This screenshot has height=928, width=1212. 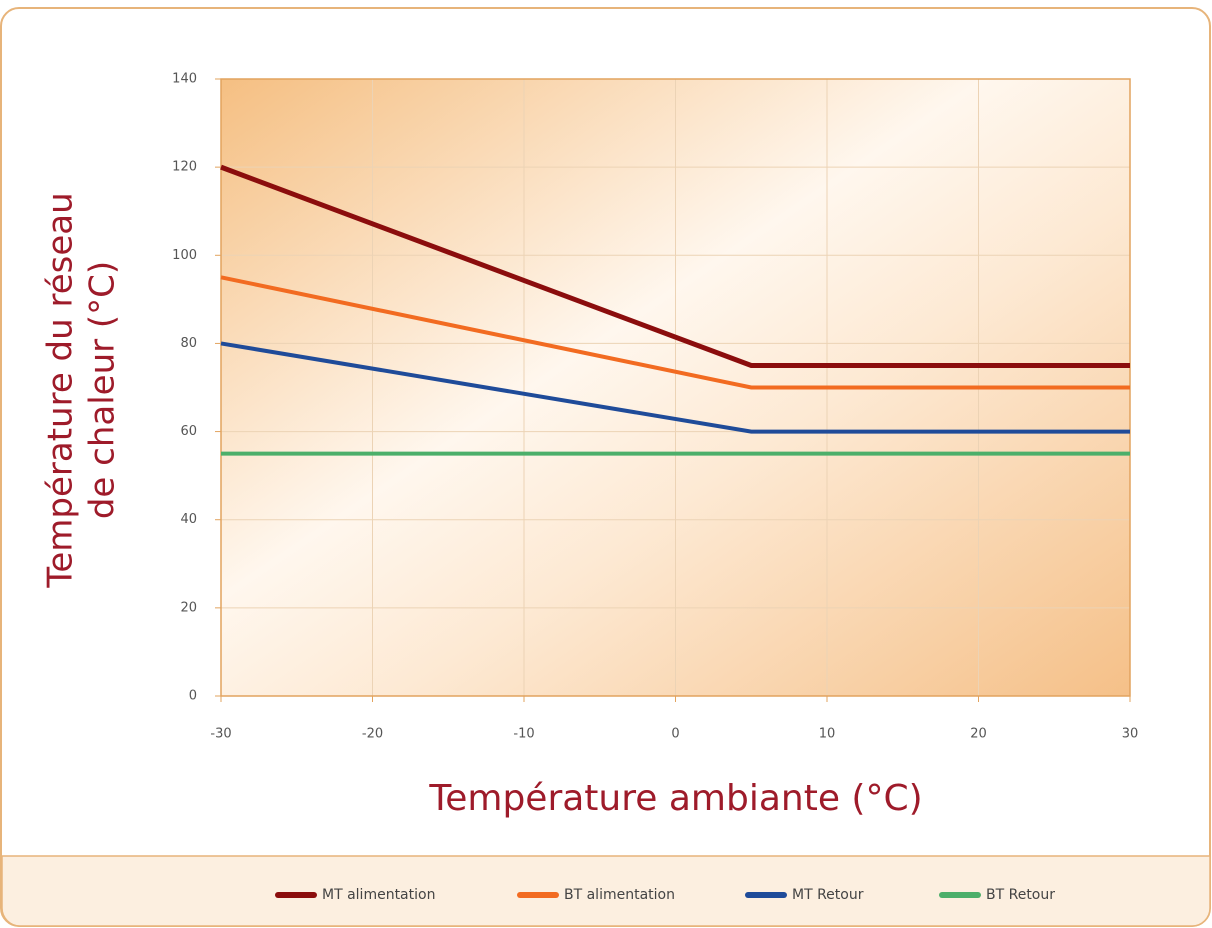 I want to click on legend-label: BT alimentation, so click(x=619, y=895).